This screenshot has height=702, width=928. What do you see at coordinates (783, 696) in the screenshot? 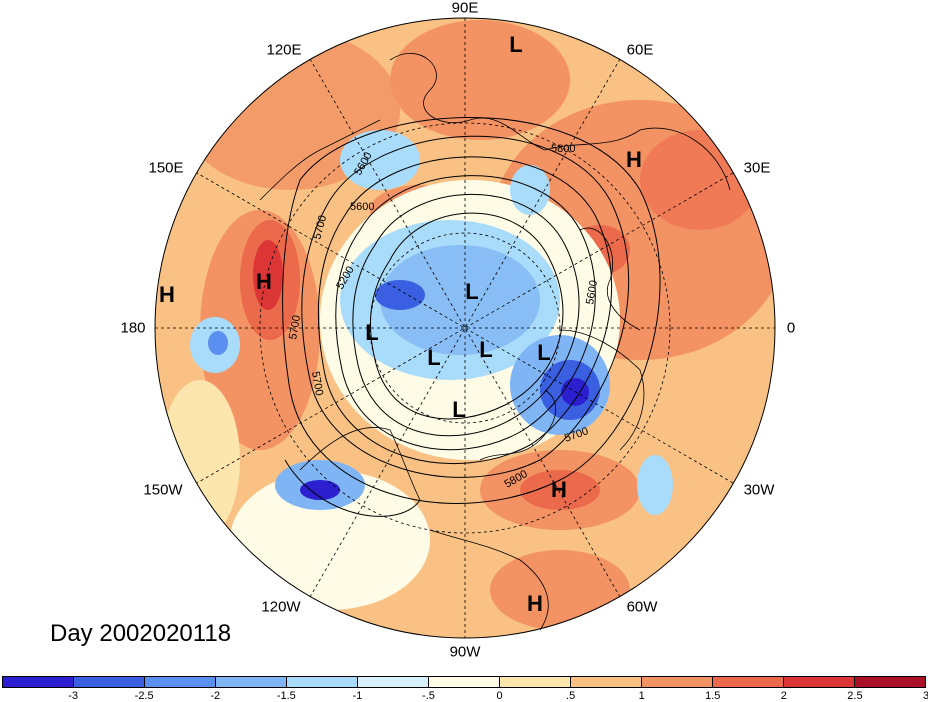
I see `colorbar-tick-label: 2` at bounding box center [783, 696].